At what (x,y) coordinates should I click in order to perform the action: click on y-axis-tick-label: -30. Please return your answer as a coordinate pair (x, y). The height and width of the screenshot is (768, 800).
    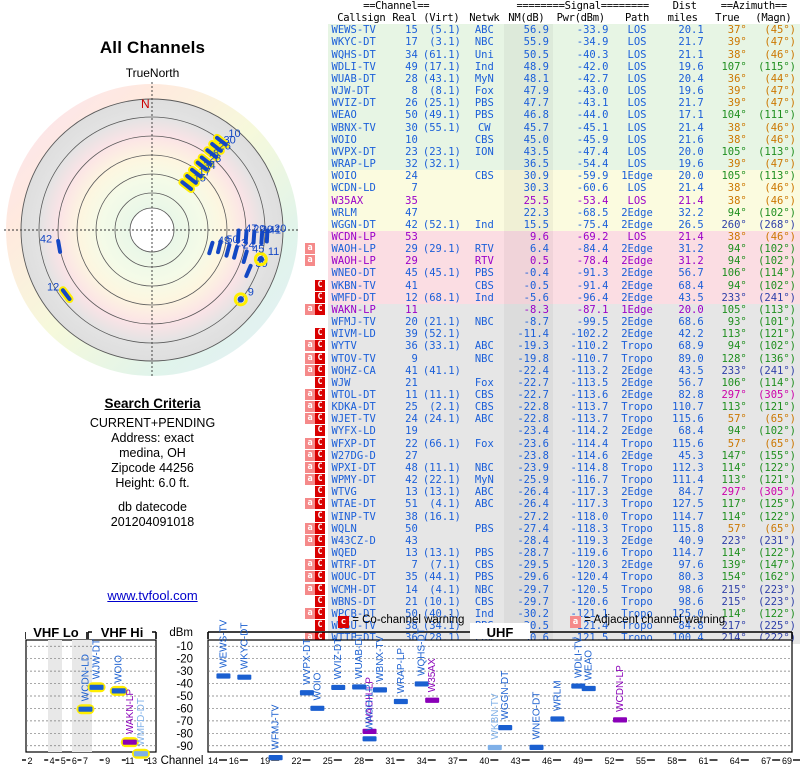
    Looking at the image, I should click on (184, 672).